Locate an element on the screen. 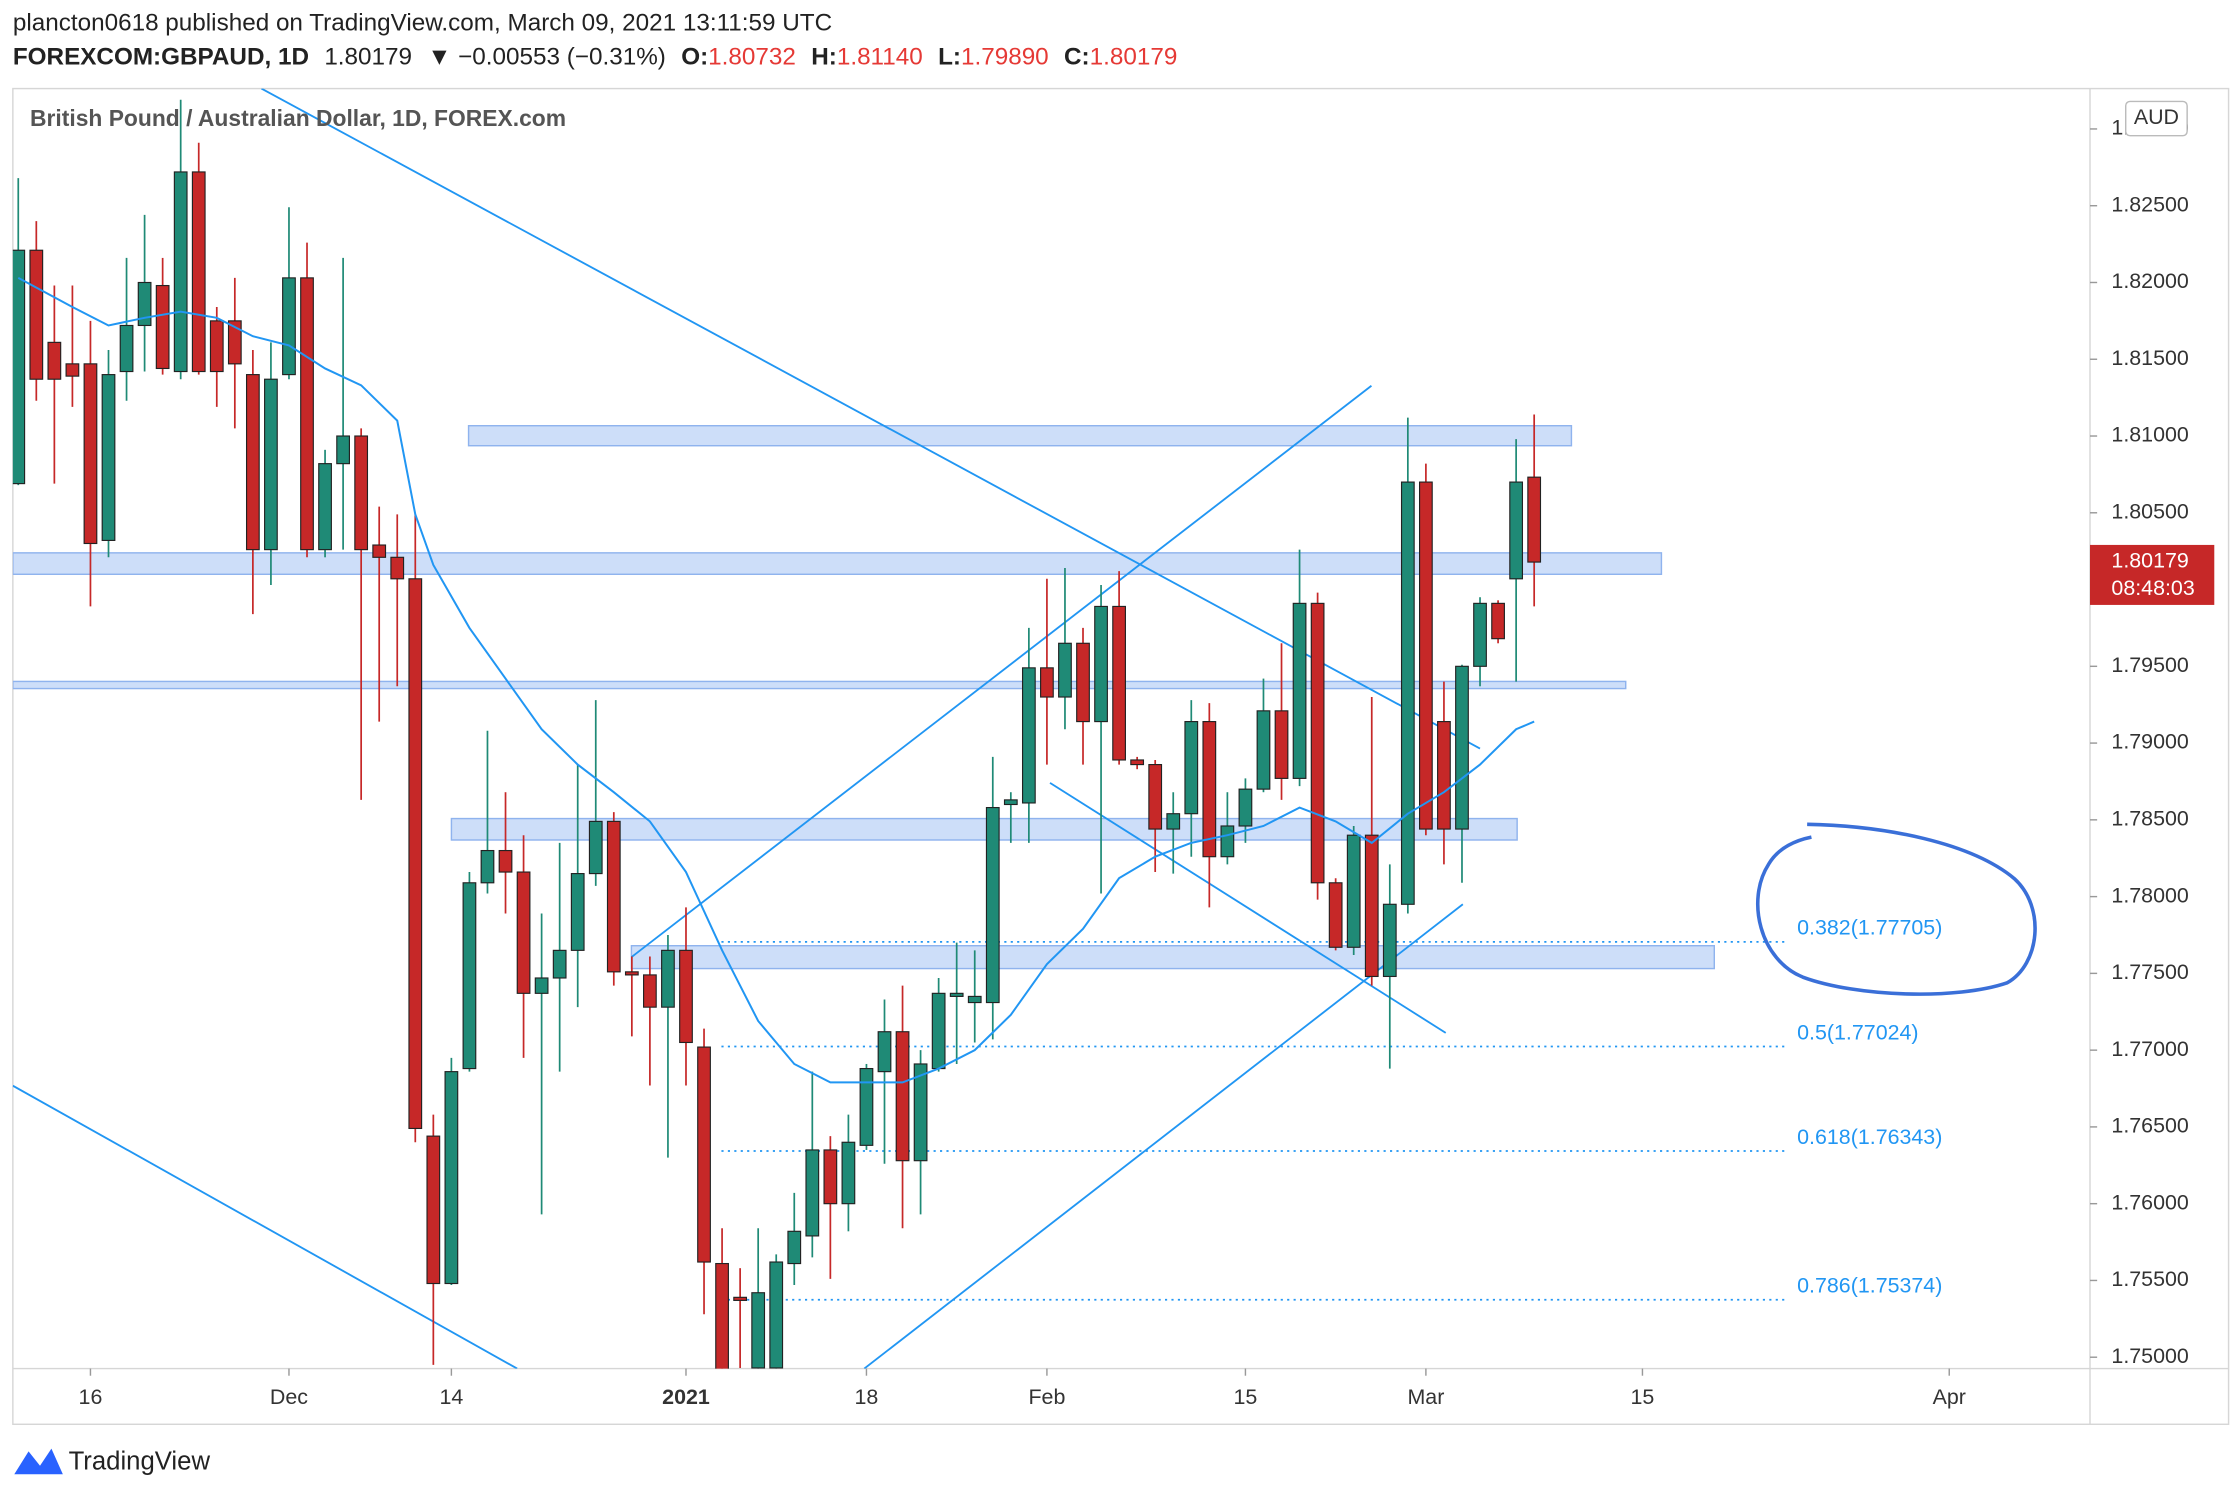 This screenshot has width=2240, height=1498. y-tick-label: 1.79000 is located at coordinates (2149, 742).